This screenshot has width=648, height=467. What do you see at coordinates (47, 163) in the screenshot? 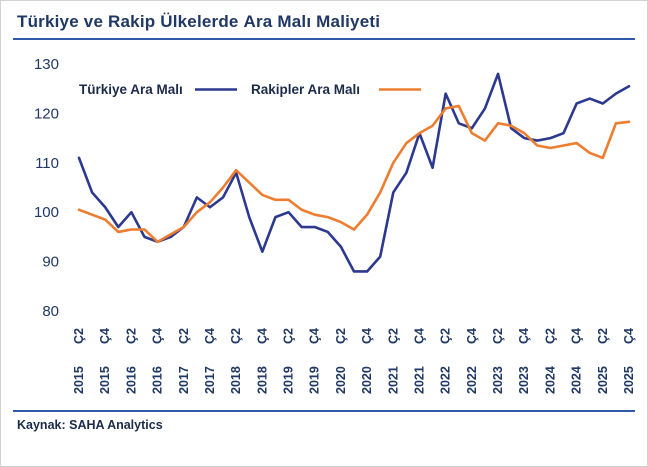
I see `y-axis-tick: 110` at bounding box center [47, 163].